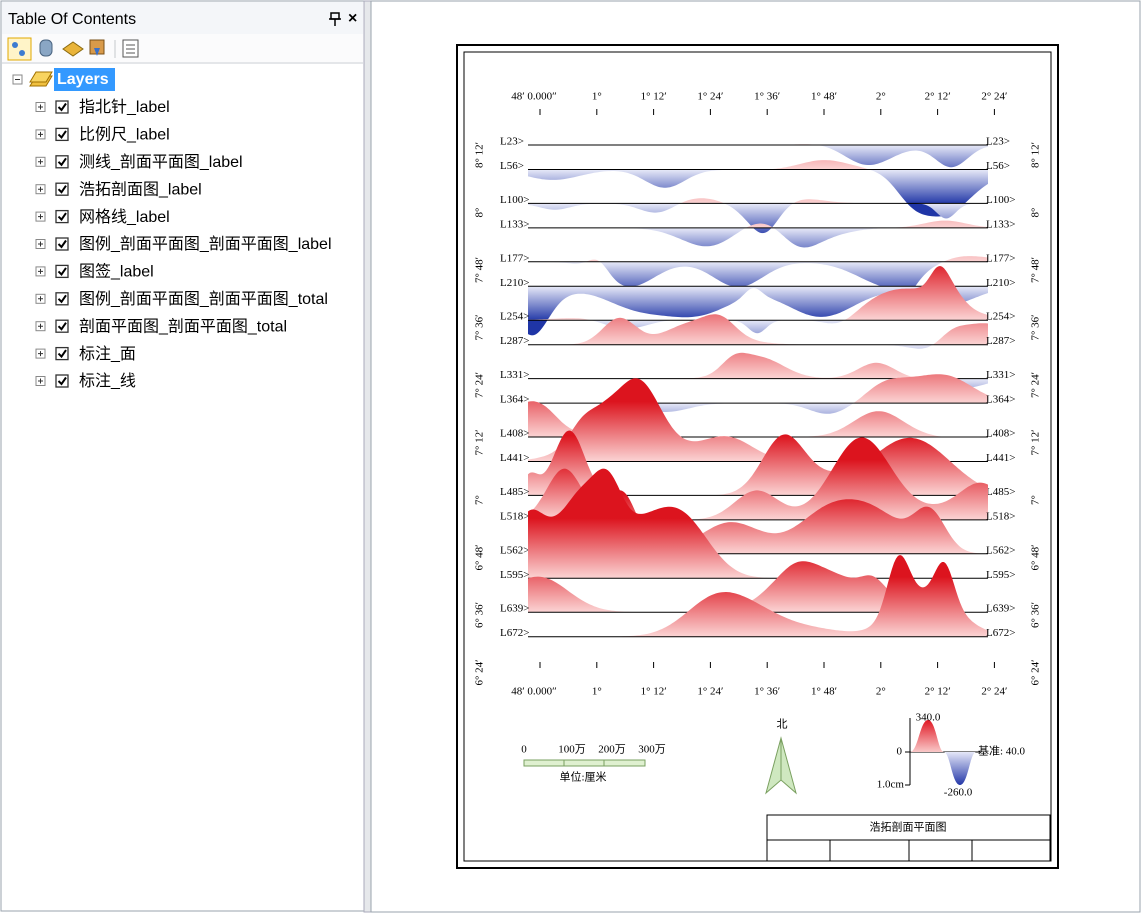 This screenshot has height=913, width=1141. Describe the element at coordinates (782, 724) in the screenshot. I see `north-label: 北` at that location.